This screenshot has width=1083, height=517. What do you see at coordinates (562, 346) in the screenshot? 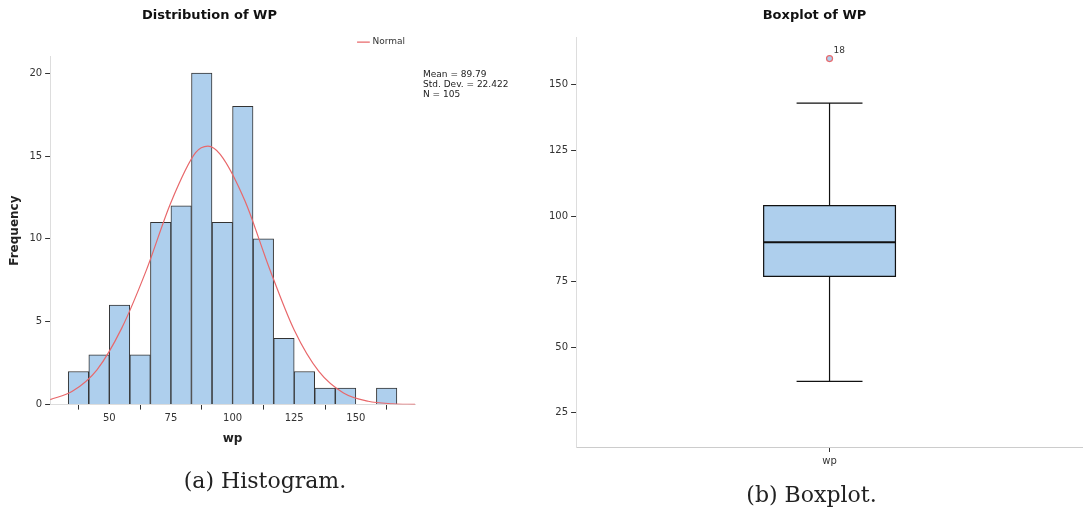
I see `y-tick-label: 50` at bounding box center [562, 346].